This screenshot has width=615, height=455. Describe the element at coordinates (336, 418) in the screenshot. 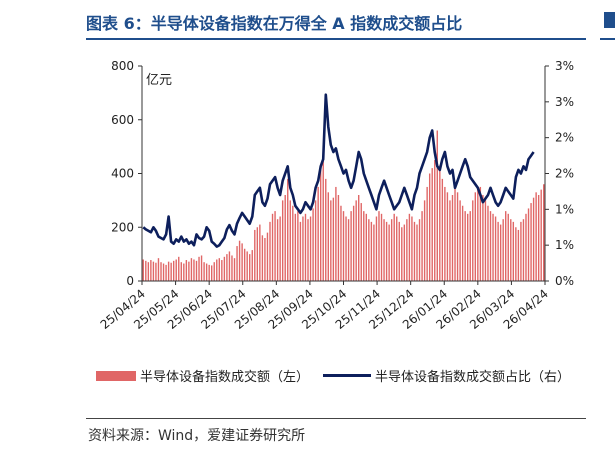

I see `source-rule` at that location.